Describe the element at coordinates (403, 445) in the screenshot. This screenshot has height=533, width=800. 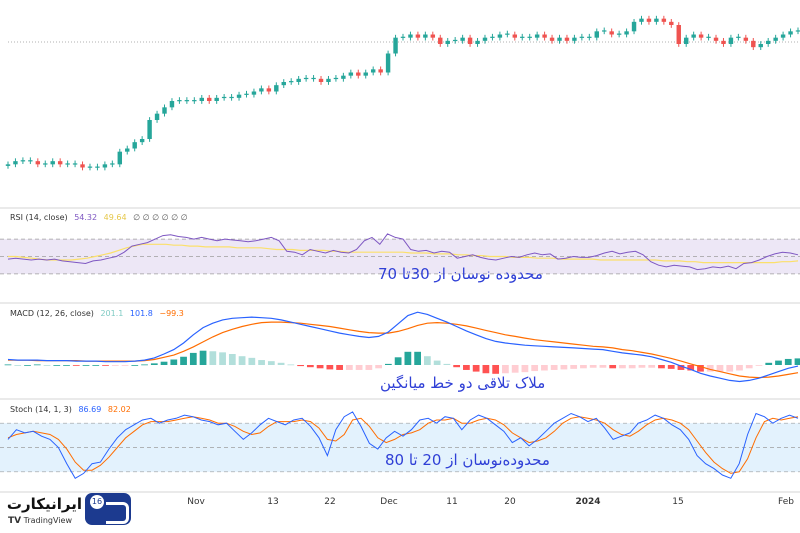
I see `stoch-k-line` at that location.